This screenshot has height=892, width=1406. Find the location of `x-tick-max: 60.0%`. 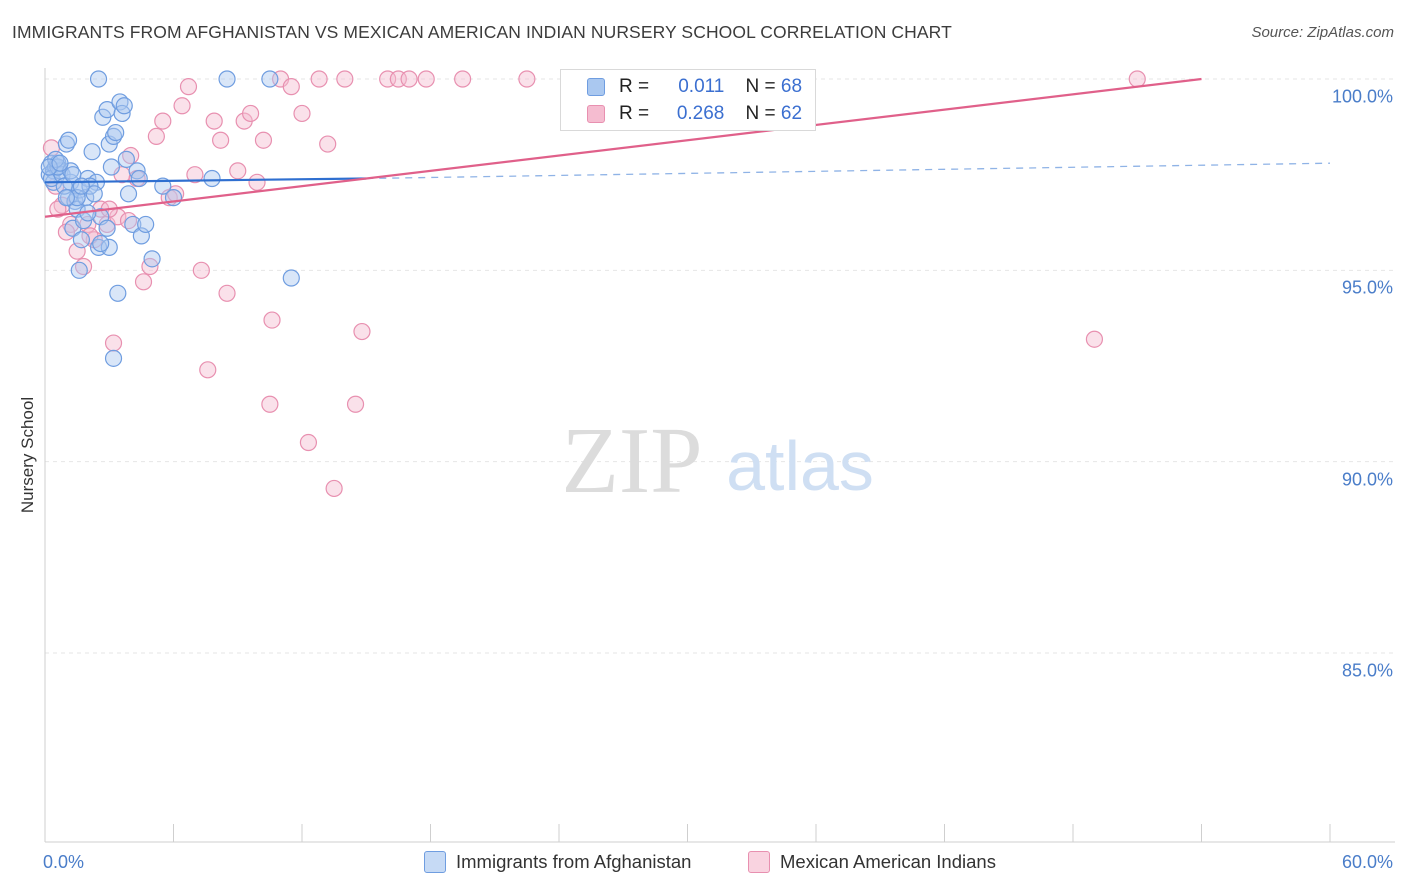

x-tick-max: 60.0% is located at coordinates (1367, 862).